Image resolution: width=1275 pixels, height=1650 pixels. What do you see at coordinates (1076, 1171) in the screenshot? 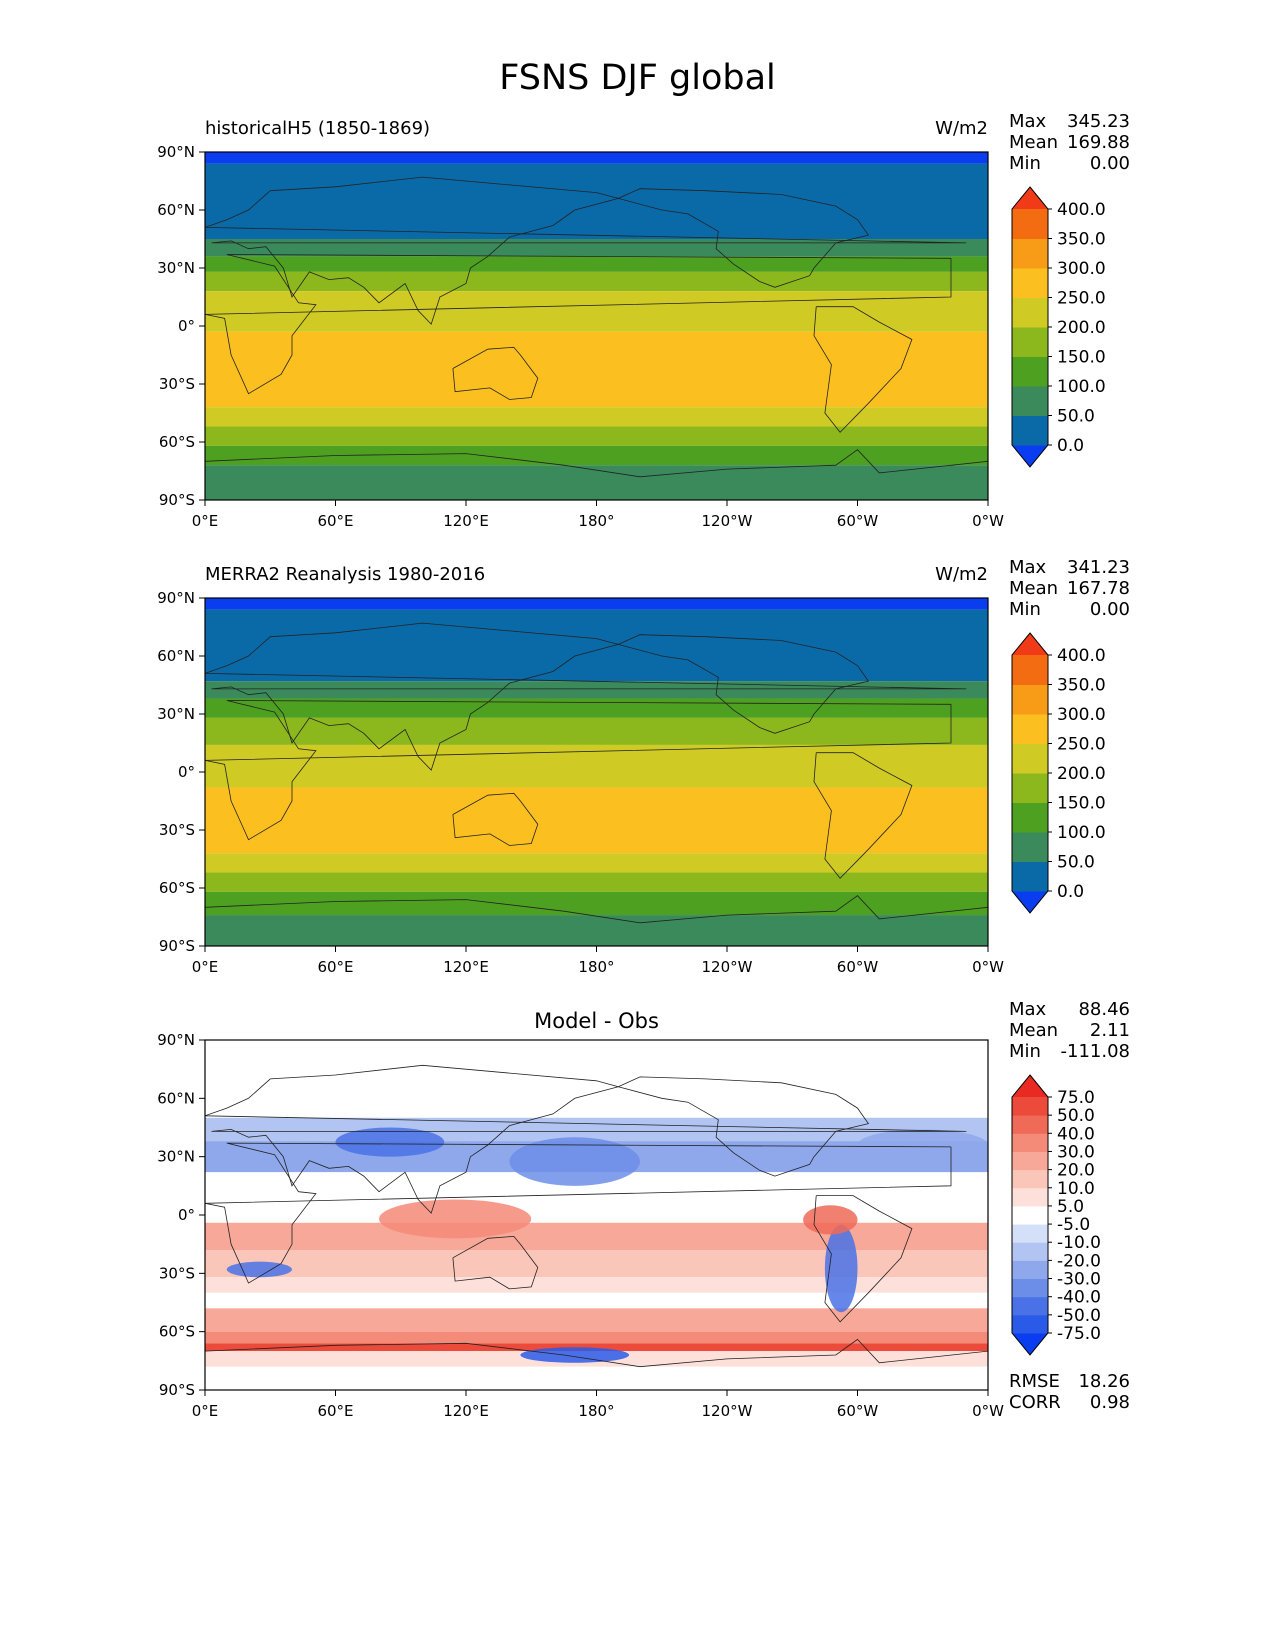
I see `colorbar-label: 20.0` at bounding box center [1076, 1171].